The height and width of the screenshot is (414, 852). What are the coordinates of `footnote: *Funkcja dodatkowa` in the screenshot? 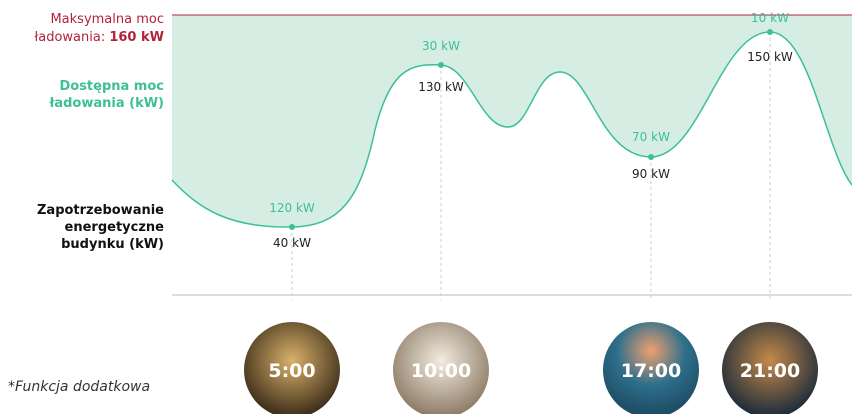 It's located at (79, 387).